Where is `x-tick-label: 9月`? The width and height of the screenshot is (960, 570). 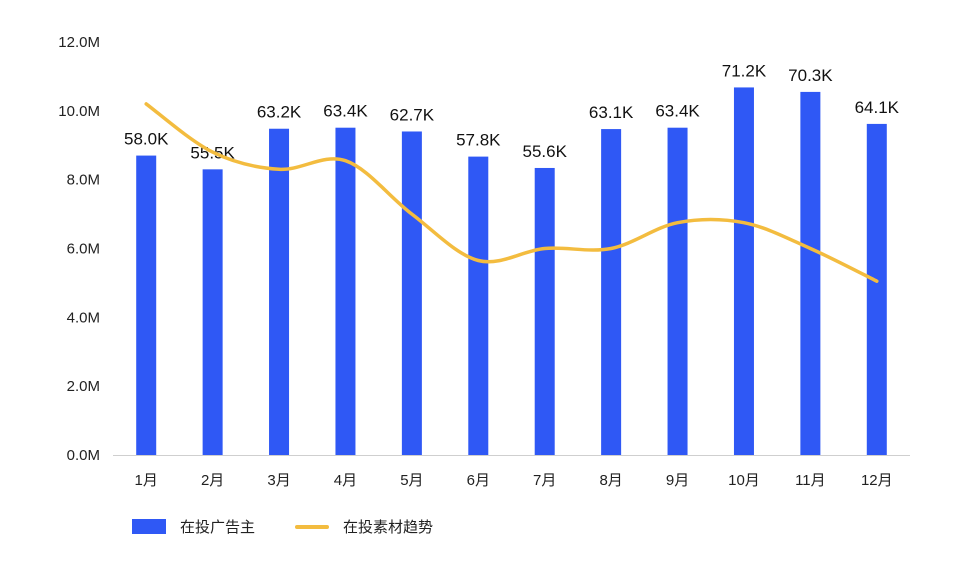 x-tick-label: 9月 is located at coordinates (677, 480).